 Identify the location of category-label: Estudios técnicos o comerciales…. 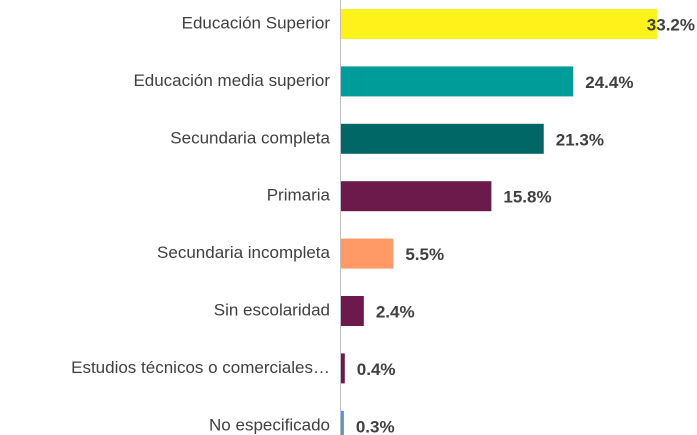
(200, 367).